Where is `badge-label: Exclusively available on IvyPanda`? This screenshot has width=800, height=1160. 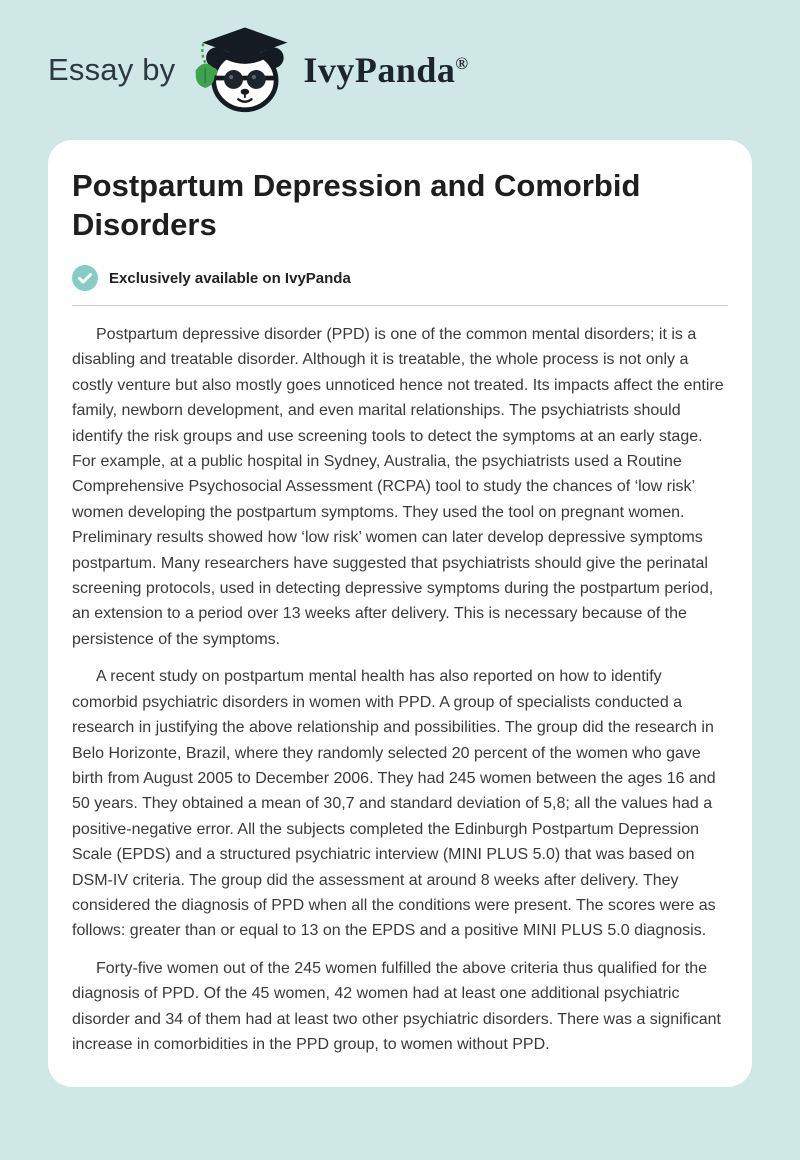
badge-label: Exclusively available on IvyPanda is located at coordinates (230, 278).